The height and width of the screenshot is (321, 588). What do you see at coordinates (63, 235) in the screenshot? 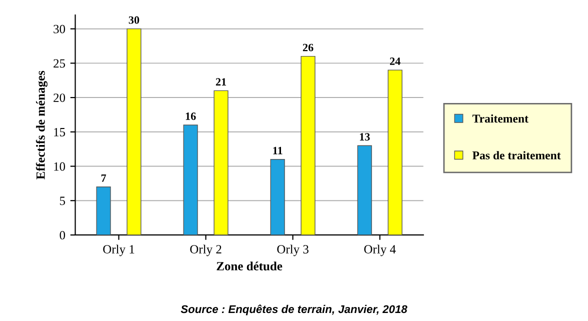
I see `y-tick-label: 0` at bounding box center [63, 235].